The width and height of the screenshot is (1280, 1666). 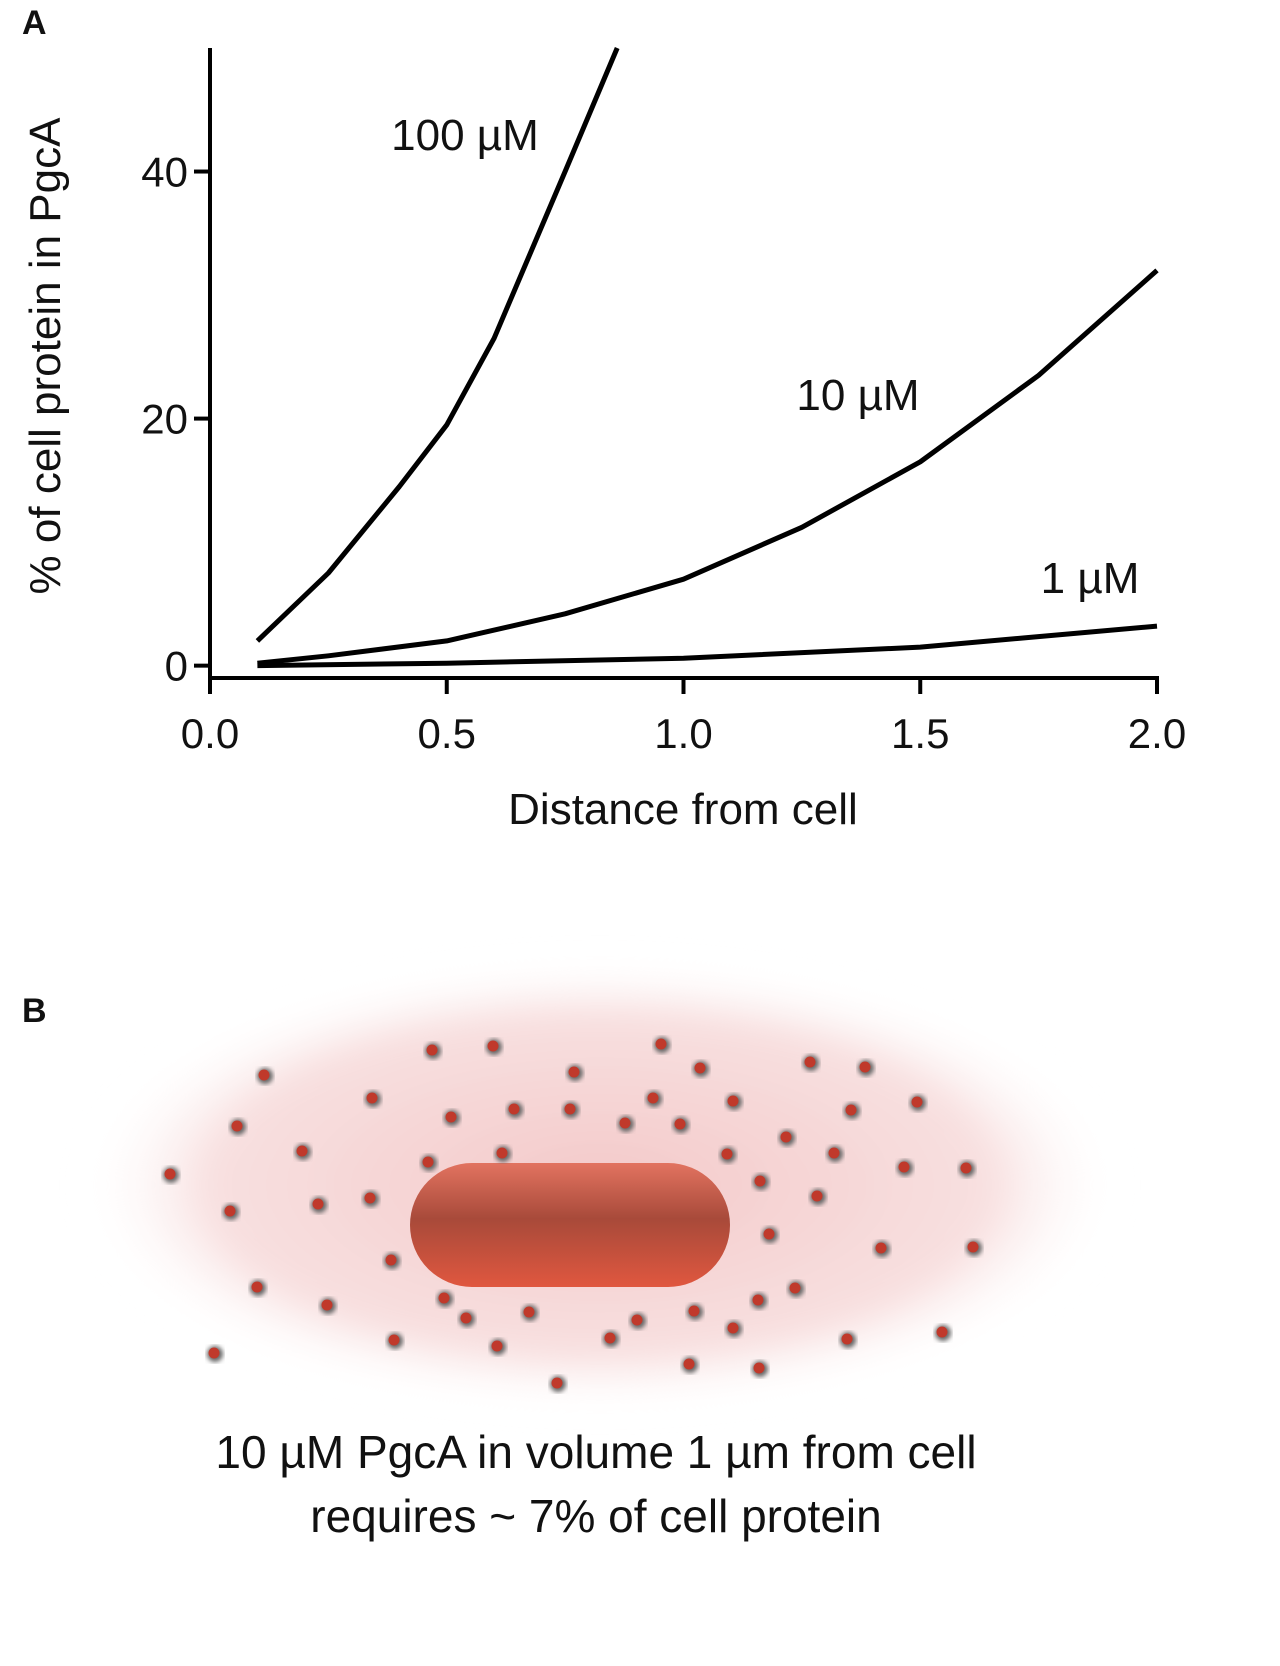 I want to click on caption: requires ~ 7% of cell protein, so click(x=595, y=1516).